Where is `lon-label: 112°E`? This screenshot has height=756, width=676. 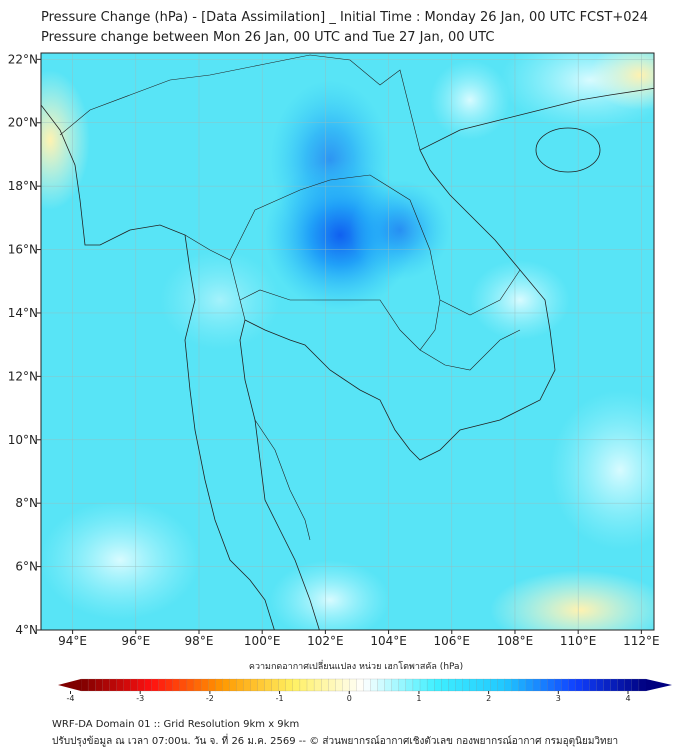
lon-label: 112°E is located at coordinates (641, 641).